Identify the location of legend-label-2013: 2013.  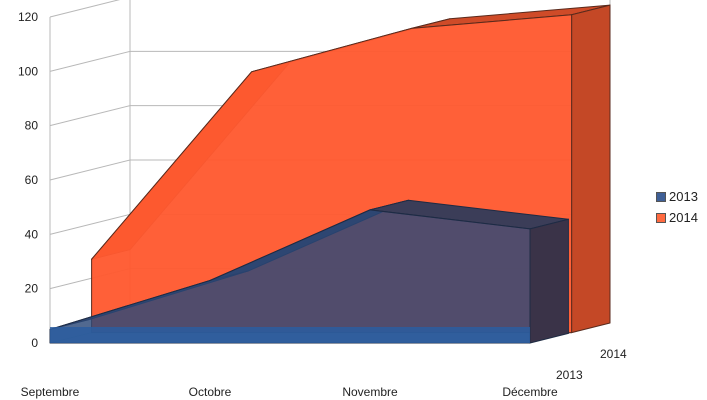
(683, 196).